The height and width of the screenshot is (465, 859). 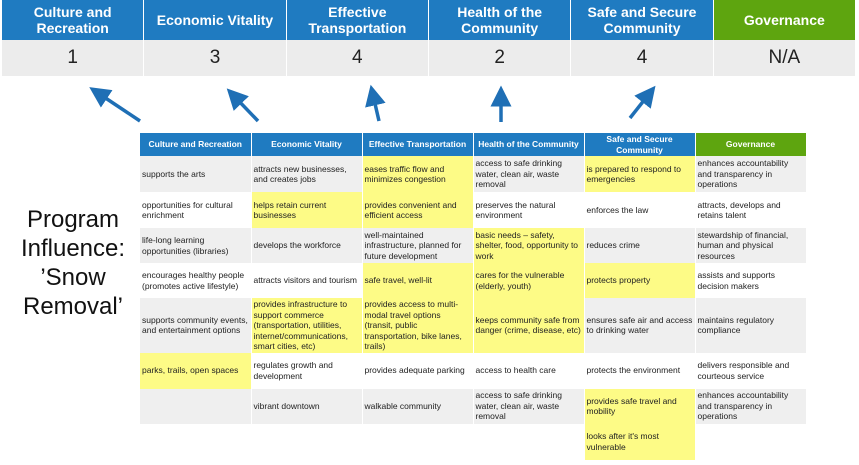 I want to click on table-cell: regulates growth and development, so click(x=307, y=370).